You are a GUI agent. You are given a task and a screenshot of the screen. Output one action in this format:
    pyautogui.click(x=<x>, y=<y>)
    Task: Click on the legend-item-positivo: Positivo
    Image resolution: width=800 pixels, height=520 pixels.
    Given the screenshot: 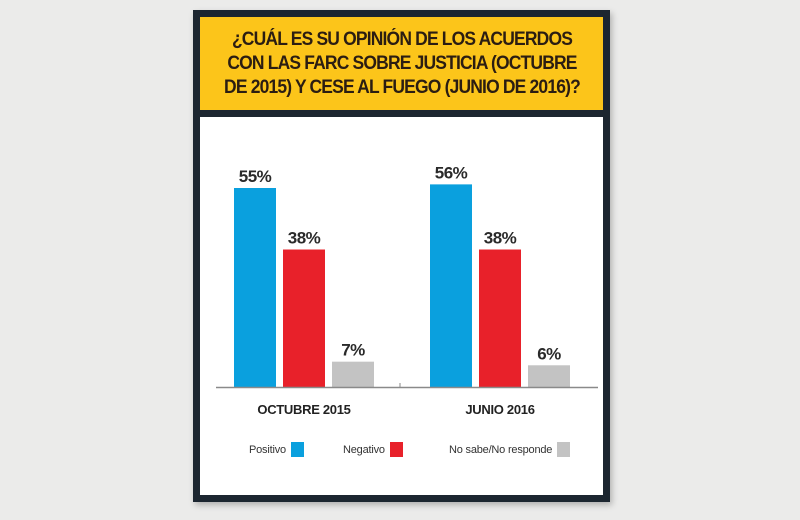 What is the action you would take?
    pyautogui.click(x=276, y=449)
    